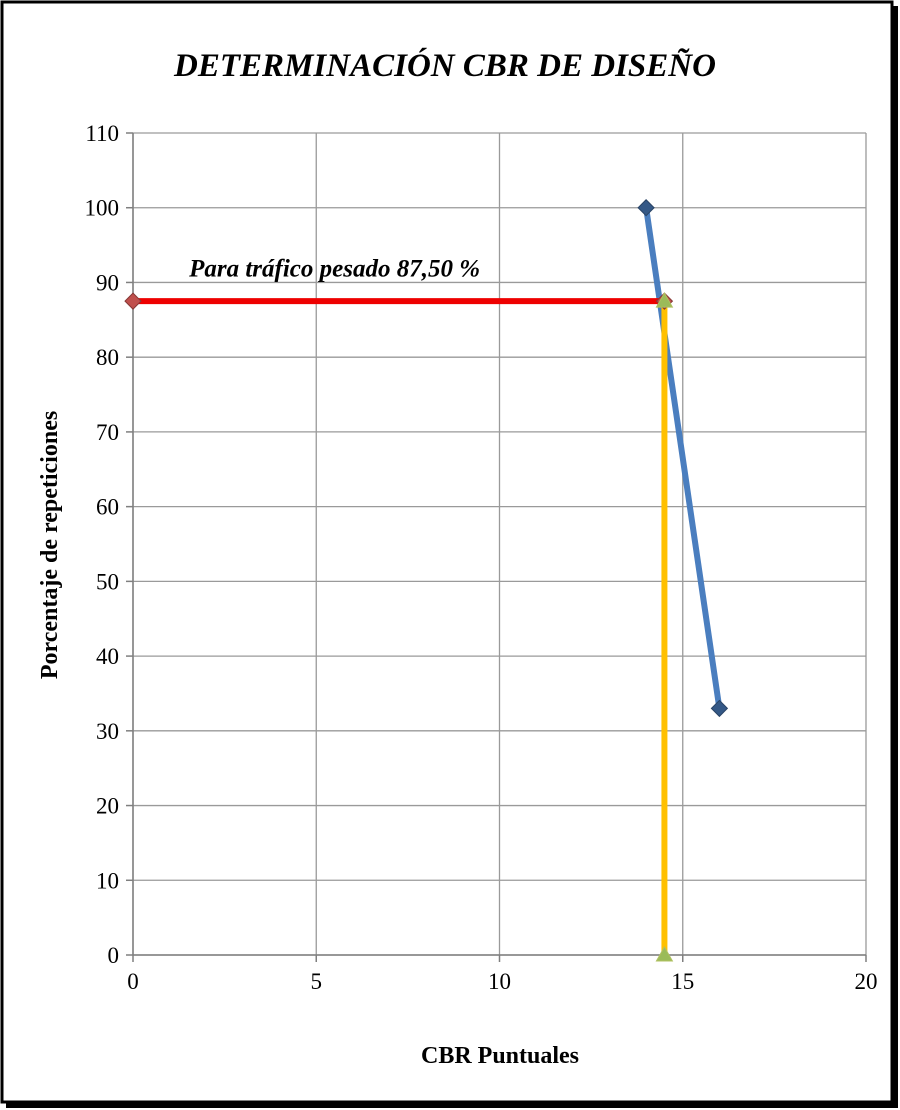 Image resolution: width=900 pixels, height=1110 pixels. I want to click on y-tick-label: 110, so click(102, 133).